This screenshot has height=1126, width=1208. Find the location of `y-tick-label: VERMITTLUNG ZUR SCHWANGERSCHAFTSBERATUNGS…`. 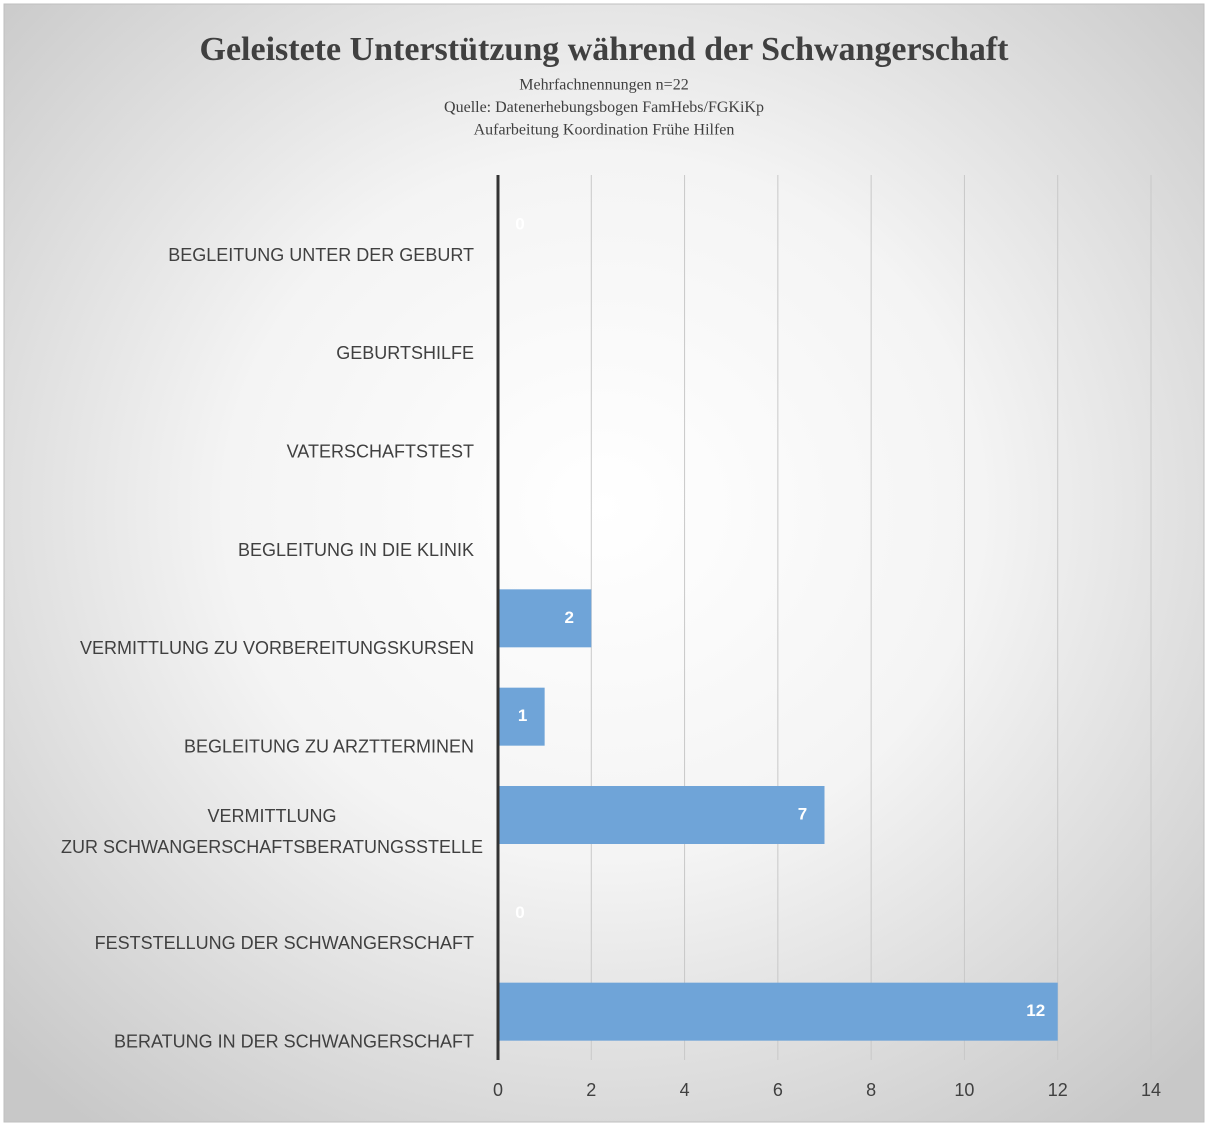

y-tick-label: VERMITTLUNG ZUR SCHWANGERSCHAFTSBERATUNGS… is located at coordinates (272, 831).